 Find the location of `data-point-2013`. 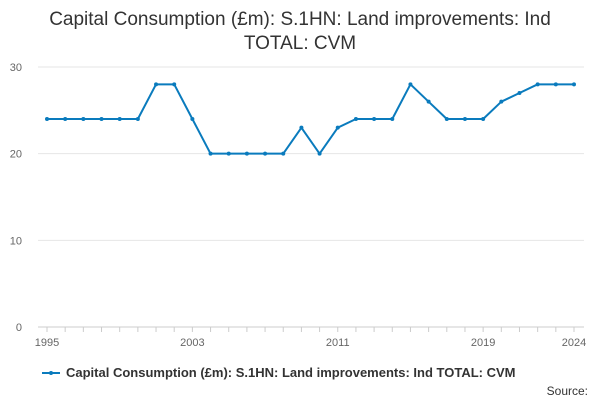

data-point-2013 is located at coordinates (374, 119).